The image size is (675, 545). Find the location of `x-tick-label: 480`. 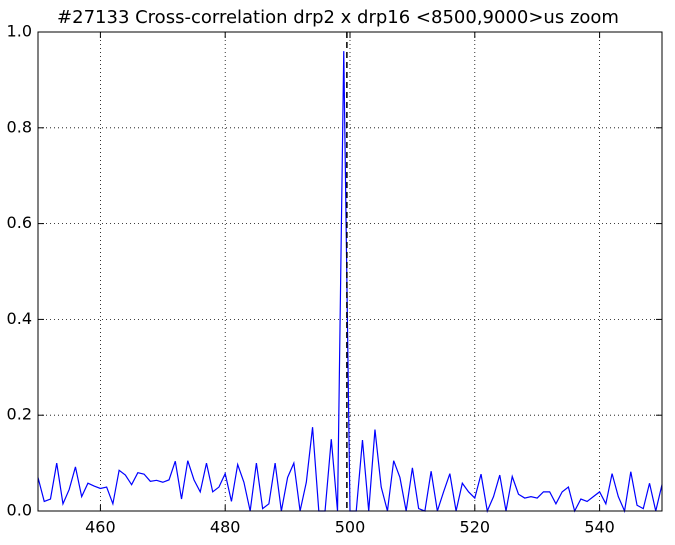

x-tick-label: 480 is located at coordinates (225, 527).